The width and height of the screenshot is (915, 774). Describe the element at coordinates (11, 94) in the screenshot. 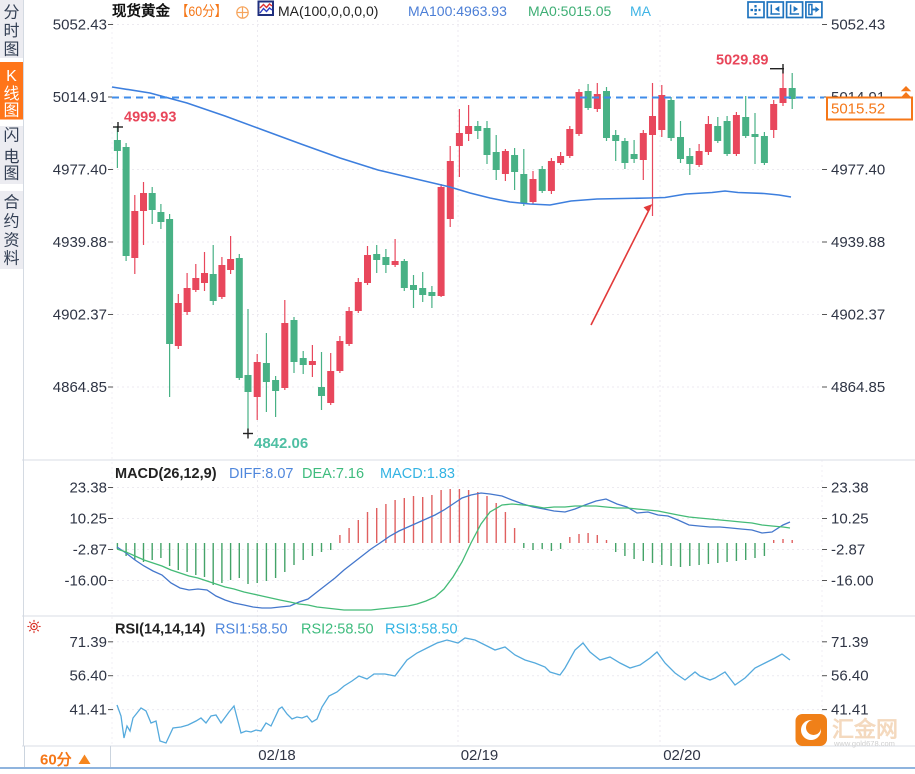

I see `svg-text: 线` at that location.